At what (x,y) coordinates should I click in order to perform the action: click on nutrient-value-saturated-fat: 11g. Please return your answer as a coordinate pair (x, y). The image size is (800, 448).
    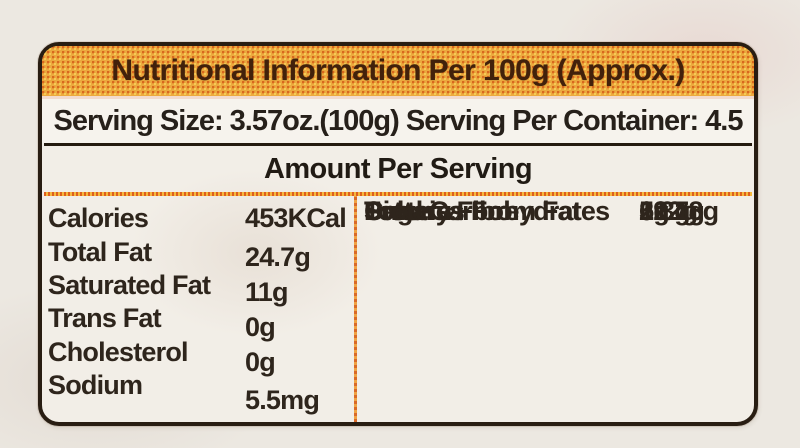
    Looking at the image, I should click on (266, 292).